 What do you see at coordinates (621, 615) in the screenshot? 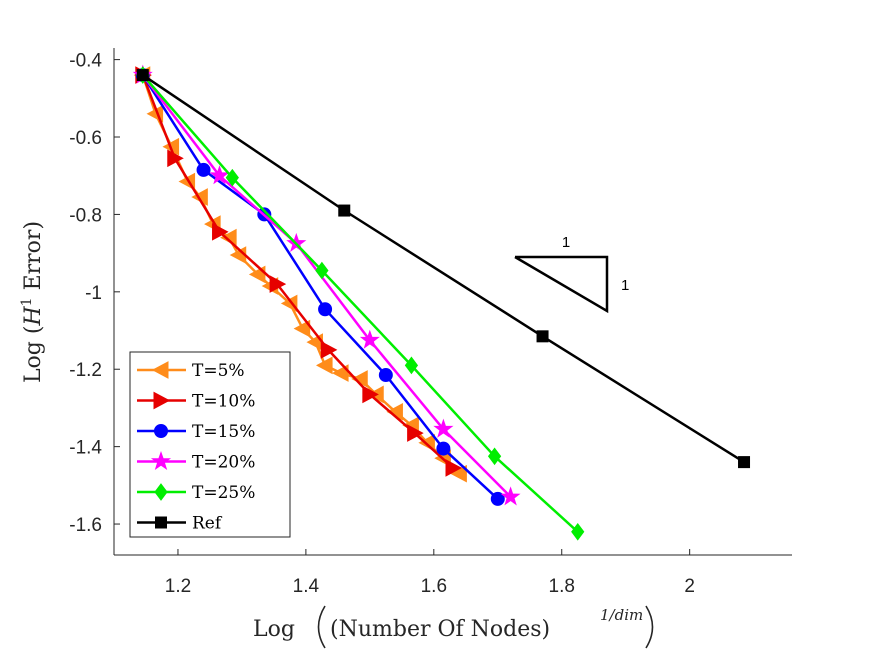
I see `x-axis-label-superscript: 1/dim` at bounding box center [621, 615].